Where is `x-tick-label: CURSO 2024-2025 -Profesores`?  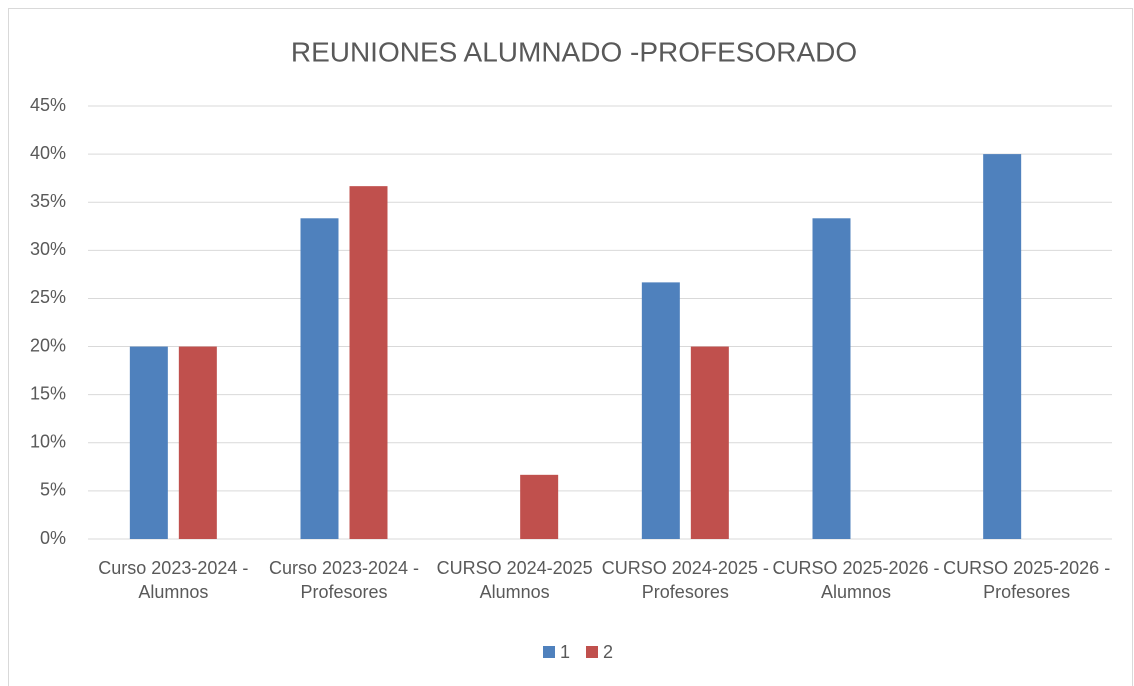 x-tick-label: CURSO 2024-2025 -Profesores is located at coordinates (685, 580).